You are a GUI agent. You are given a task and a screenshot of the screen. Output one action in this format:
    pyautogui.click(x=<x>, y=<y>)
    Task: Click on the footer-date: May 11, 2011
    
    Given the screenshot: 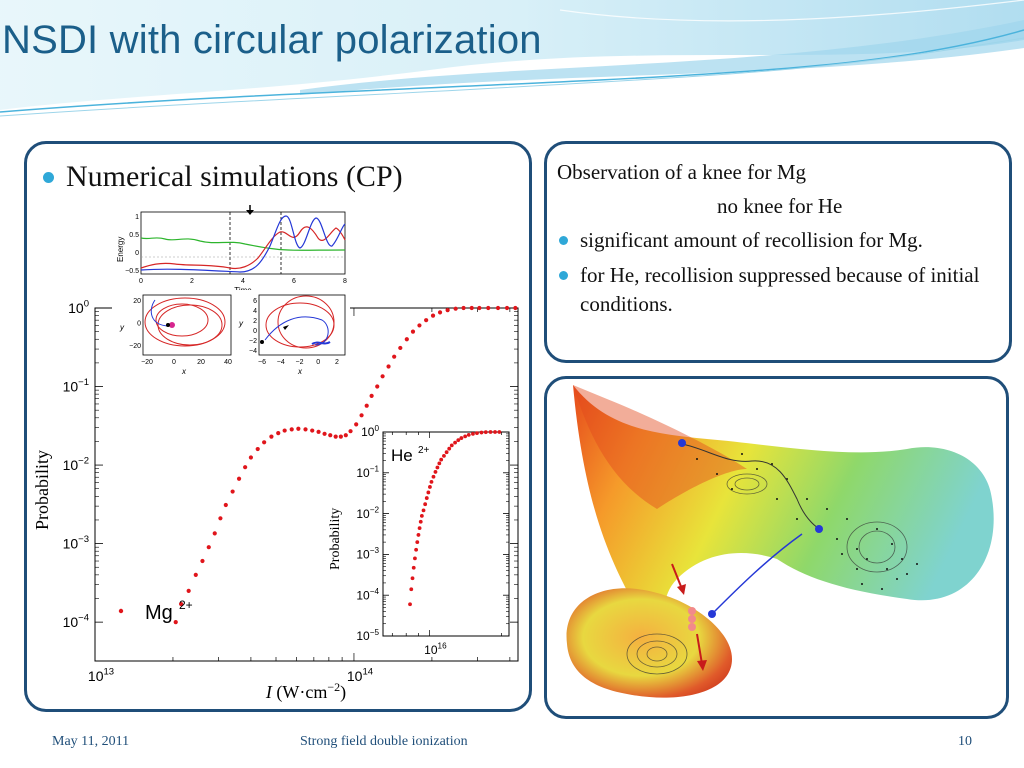 What is the action you would take?
    pyautogui.click(x=91, y=741)
    